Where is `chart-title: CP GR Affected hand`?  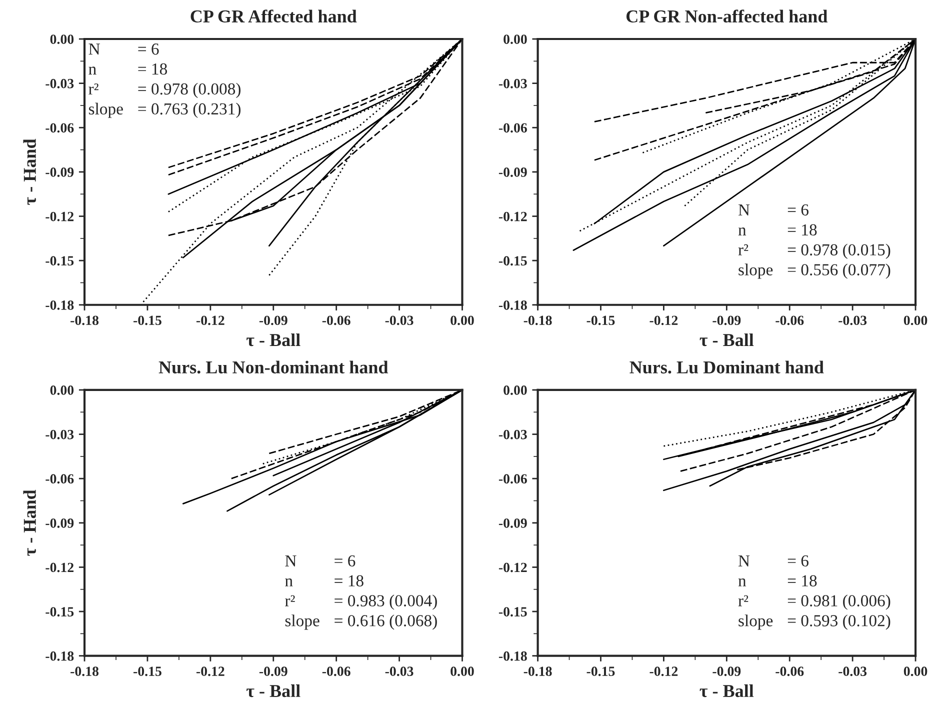
chart-title: CP GR Affected hand is located at coordinates (273, 16).